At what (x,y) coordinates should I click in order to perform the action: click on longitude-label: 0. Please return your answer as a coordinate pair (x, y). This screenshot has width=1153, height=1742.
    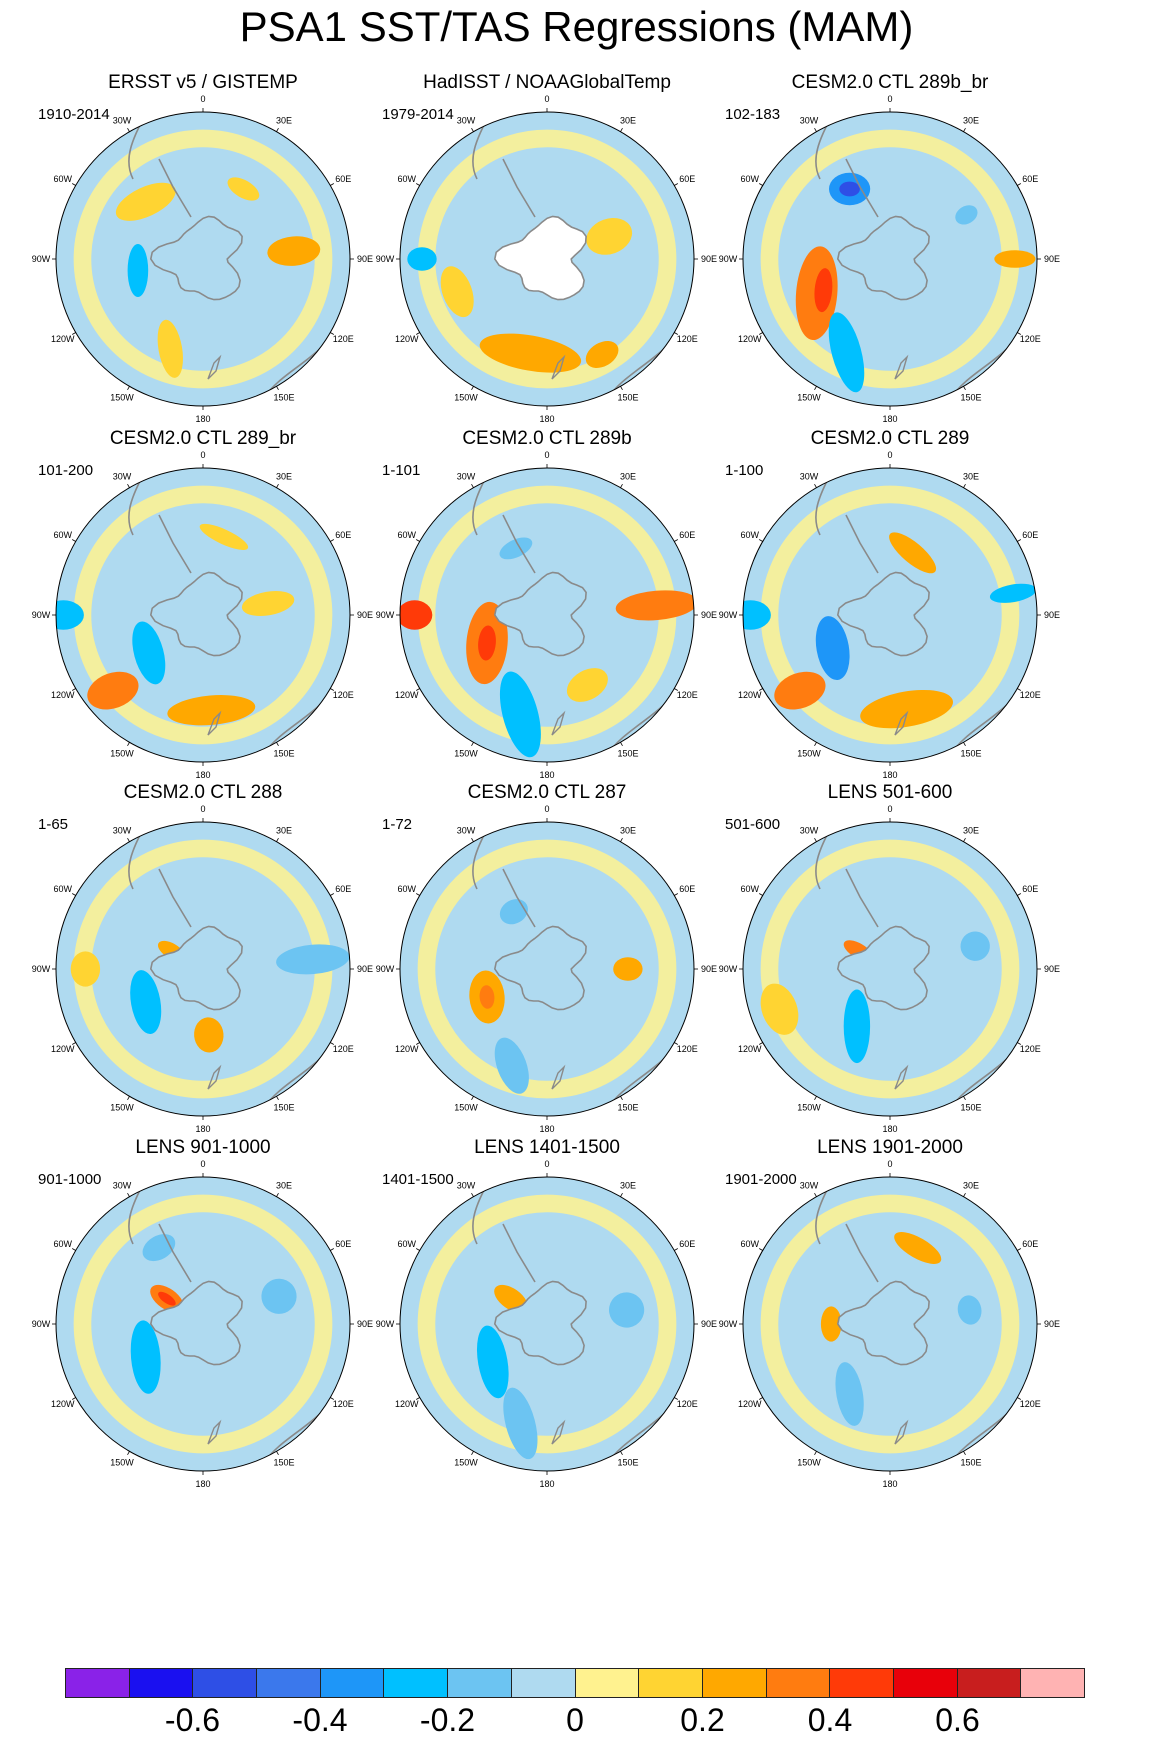
    Looking at the image, I should click on (202, 99).